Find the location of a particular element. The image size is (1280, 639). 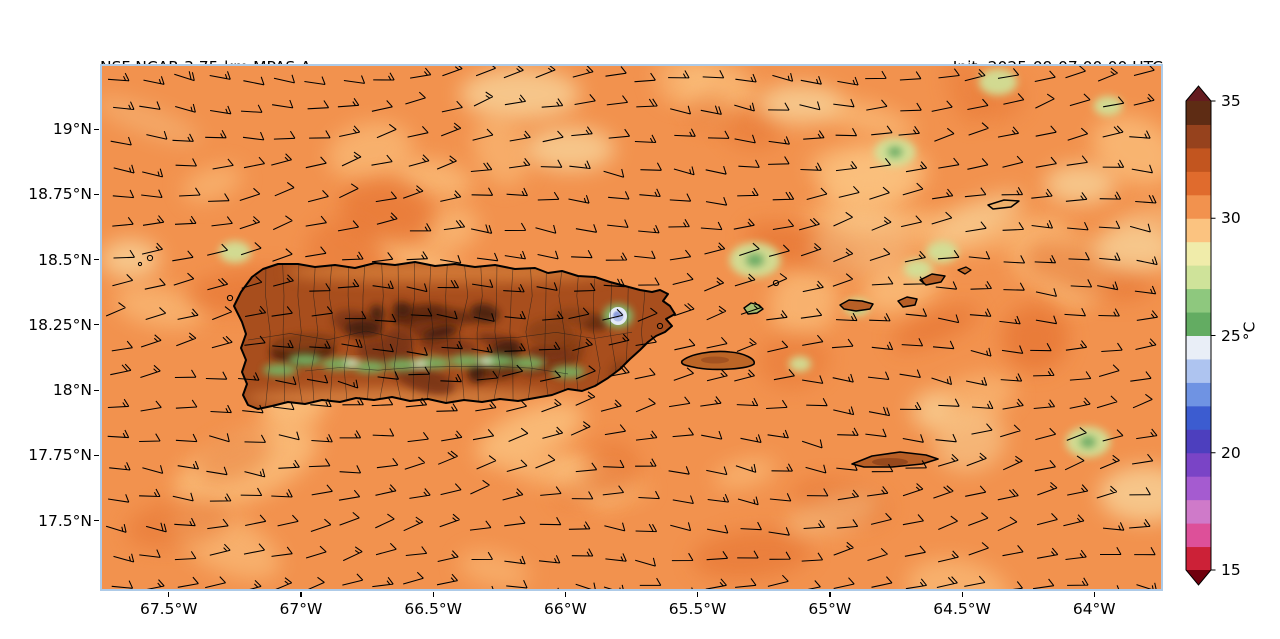

st-thomas-island is located at coordinates (856, 305).